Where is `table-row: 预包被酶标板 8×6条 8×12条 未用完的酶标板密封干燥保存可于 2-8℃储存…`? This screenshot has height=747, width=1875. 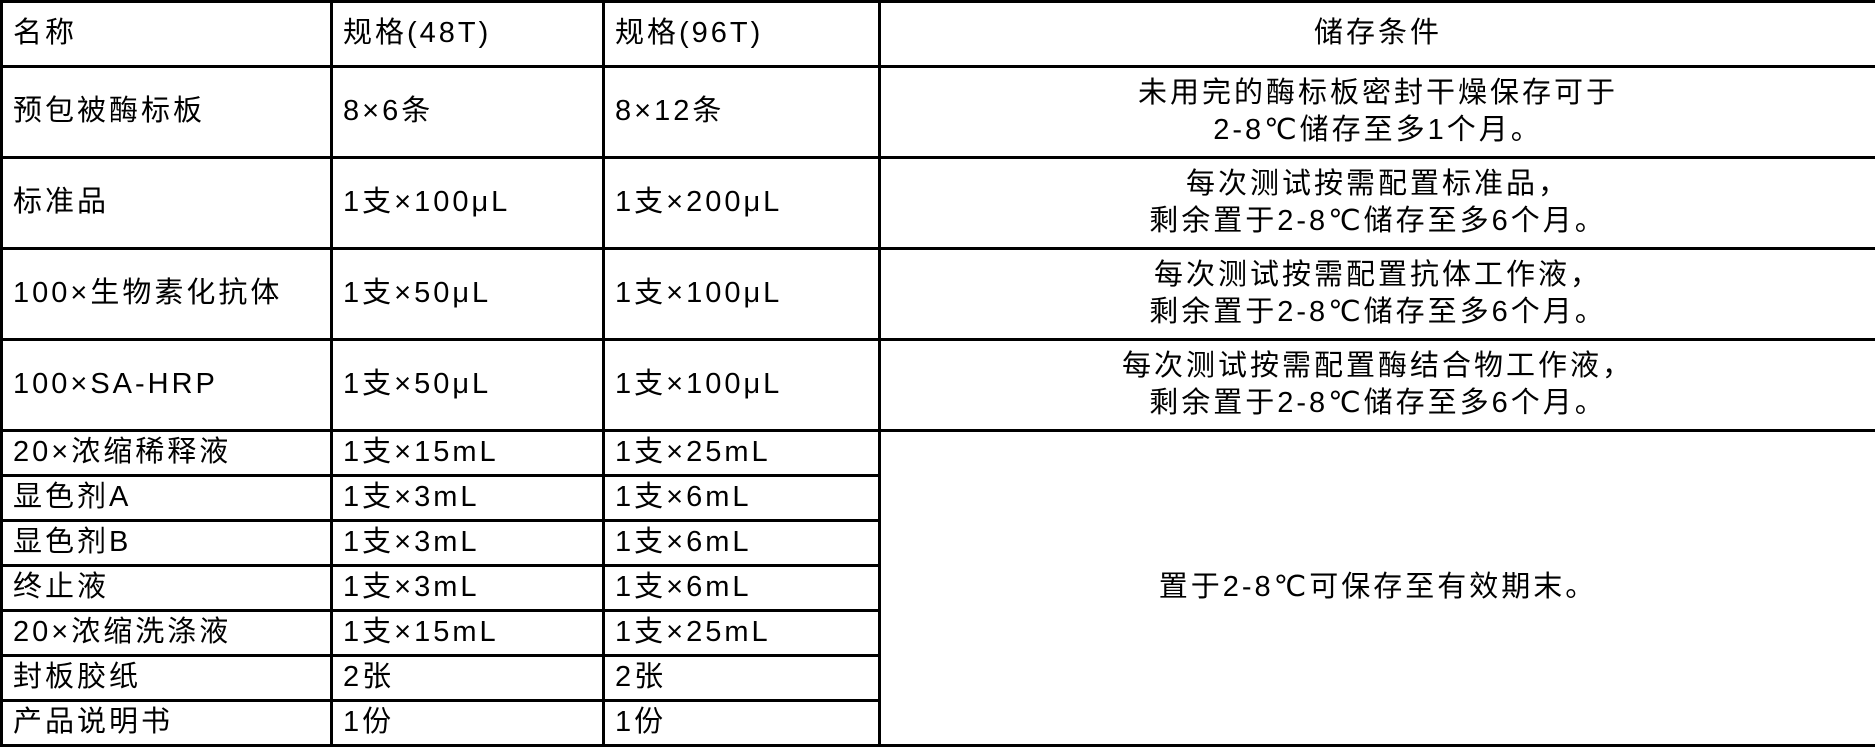 table-row: 预包被酶标板 8×6条 8×12条 未用完的酶标板密封干燥保存可于 2-8℃储存… is located at coordinates (937, 112).